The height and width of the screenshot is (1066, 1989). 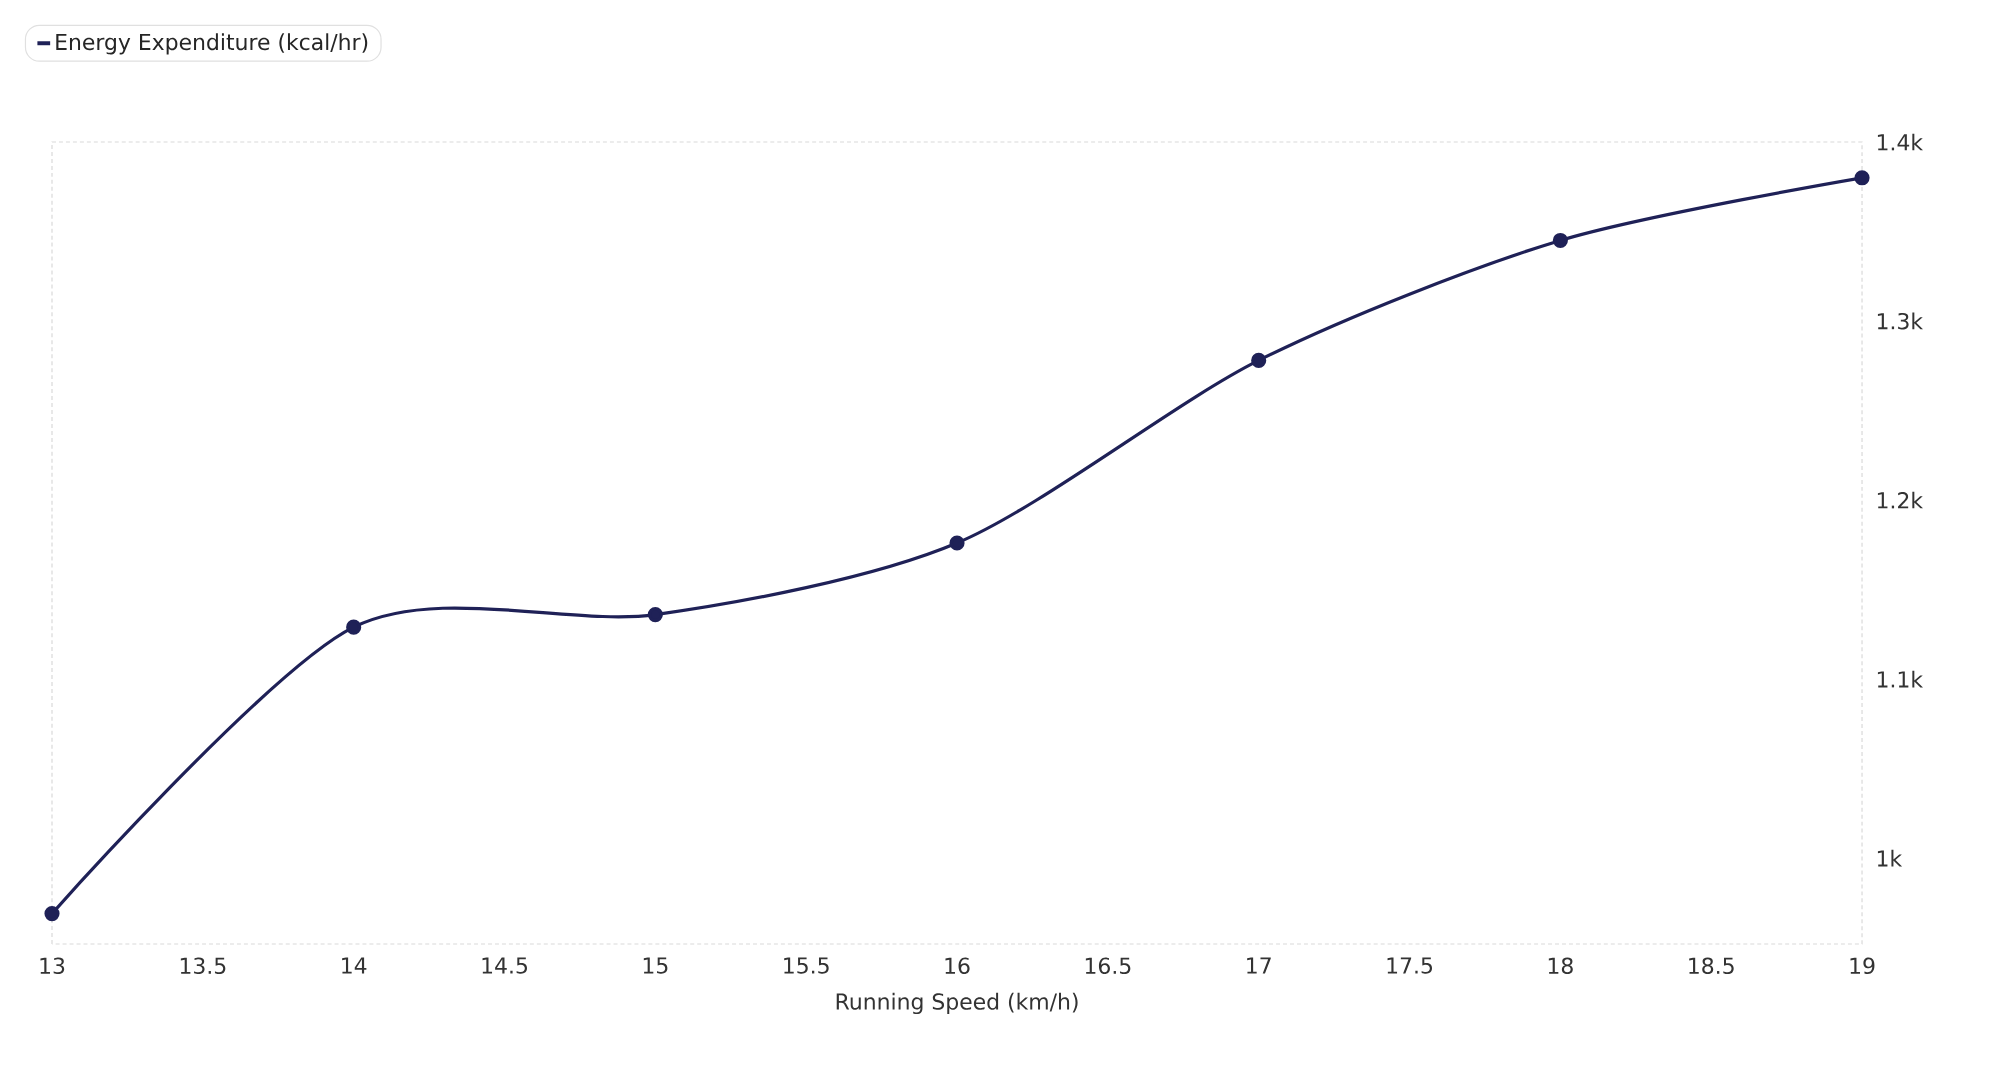 I want to click on x-tick-label: 18.5, so click(x=1711, y=966).